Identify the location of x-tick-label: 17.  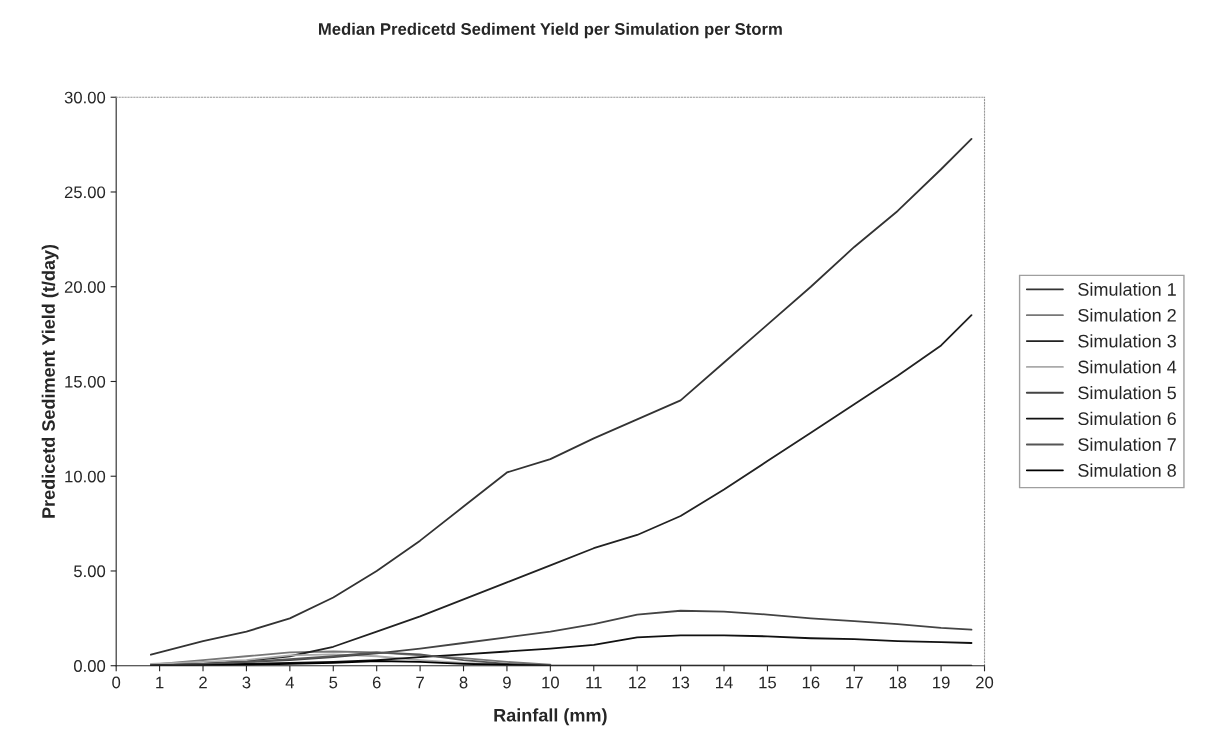
(854, 682).